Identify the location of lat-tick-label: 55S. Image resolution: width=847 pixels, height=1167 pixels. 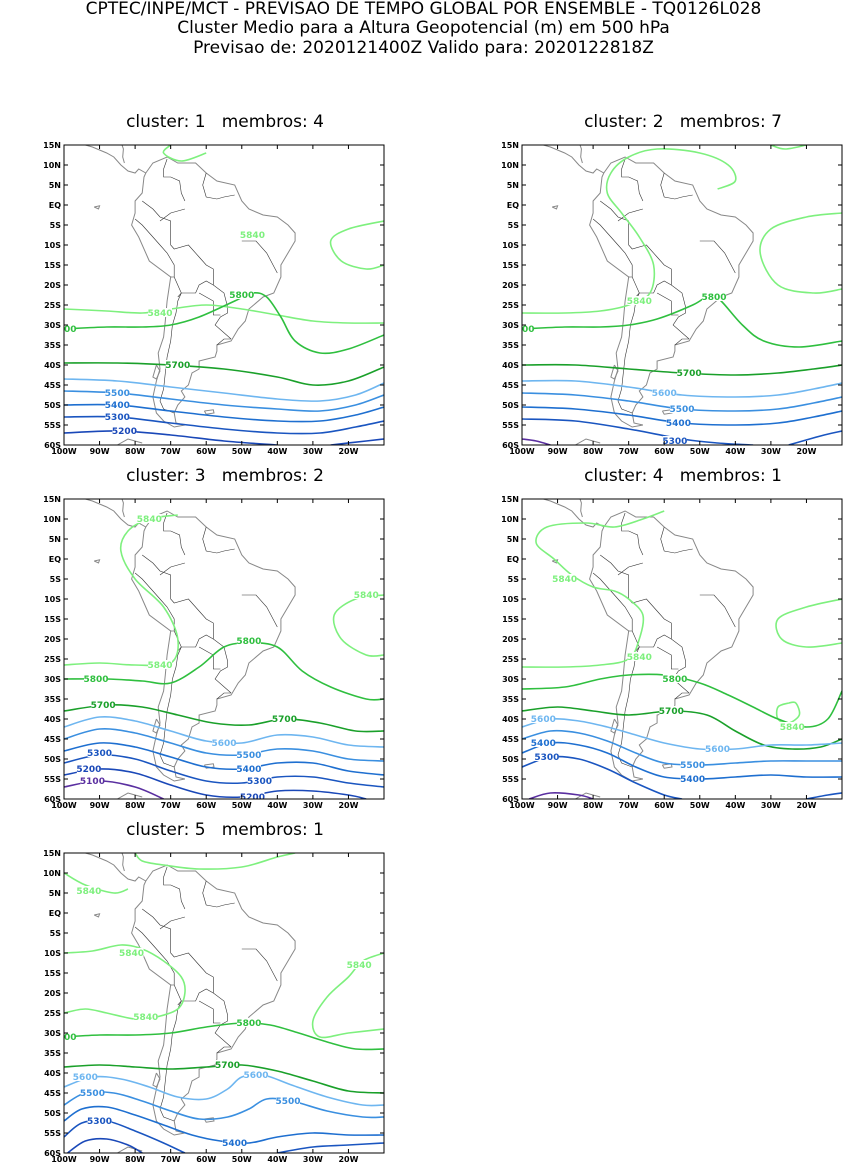
(52, 425).